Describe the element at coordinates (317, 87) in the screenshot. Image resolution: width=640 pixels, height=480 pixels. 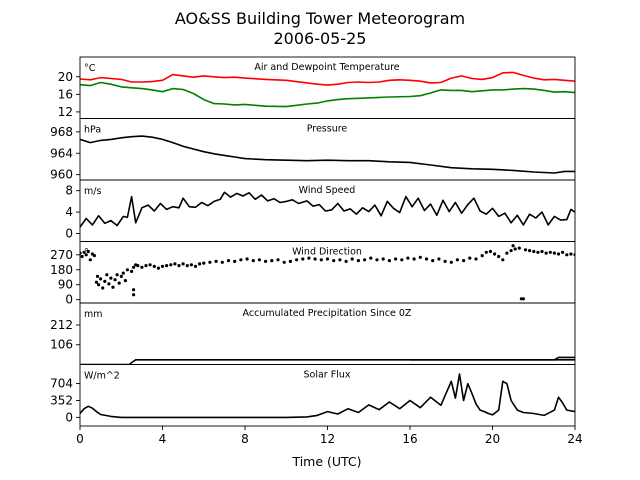
I see `panel-0: 12 16 20 °C Air and Dewpoint Temperature` at that location.